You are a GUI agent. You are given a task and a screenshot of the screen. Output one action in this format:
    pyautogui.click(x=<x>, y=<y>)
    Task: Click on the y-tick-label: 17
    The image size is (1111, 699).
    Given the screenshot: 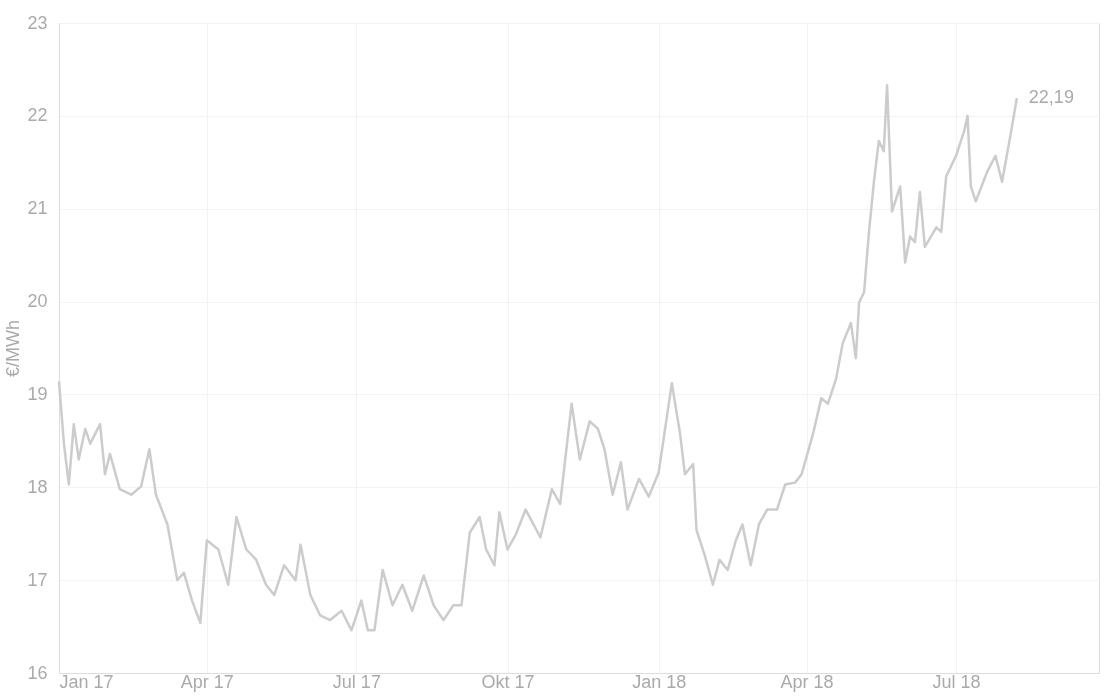 What is the action you would take?
    pyautogui.click(x=37, y=579)
    